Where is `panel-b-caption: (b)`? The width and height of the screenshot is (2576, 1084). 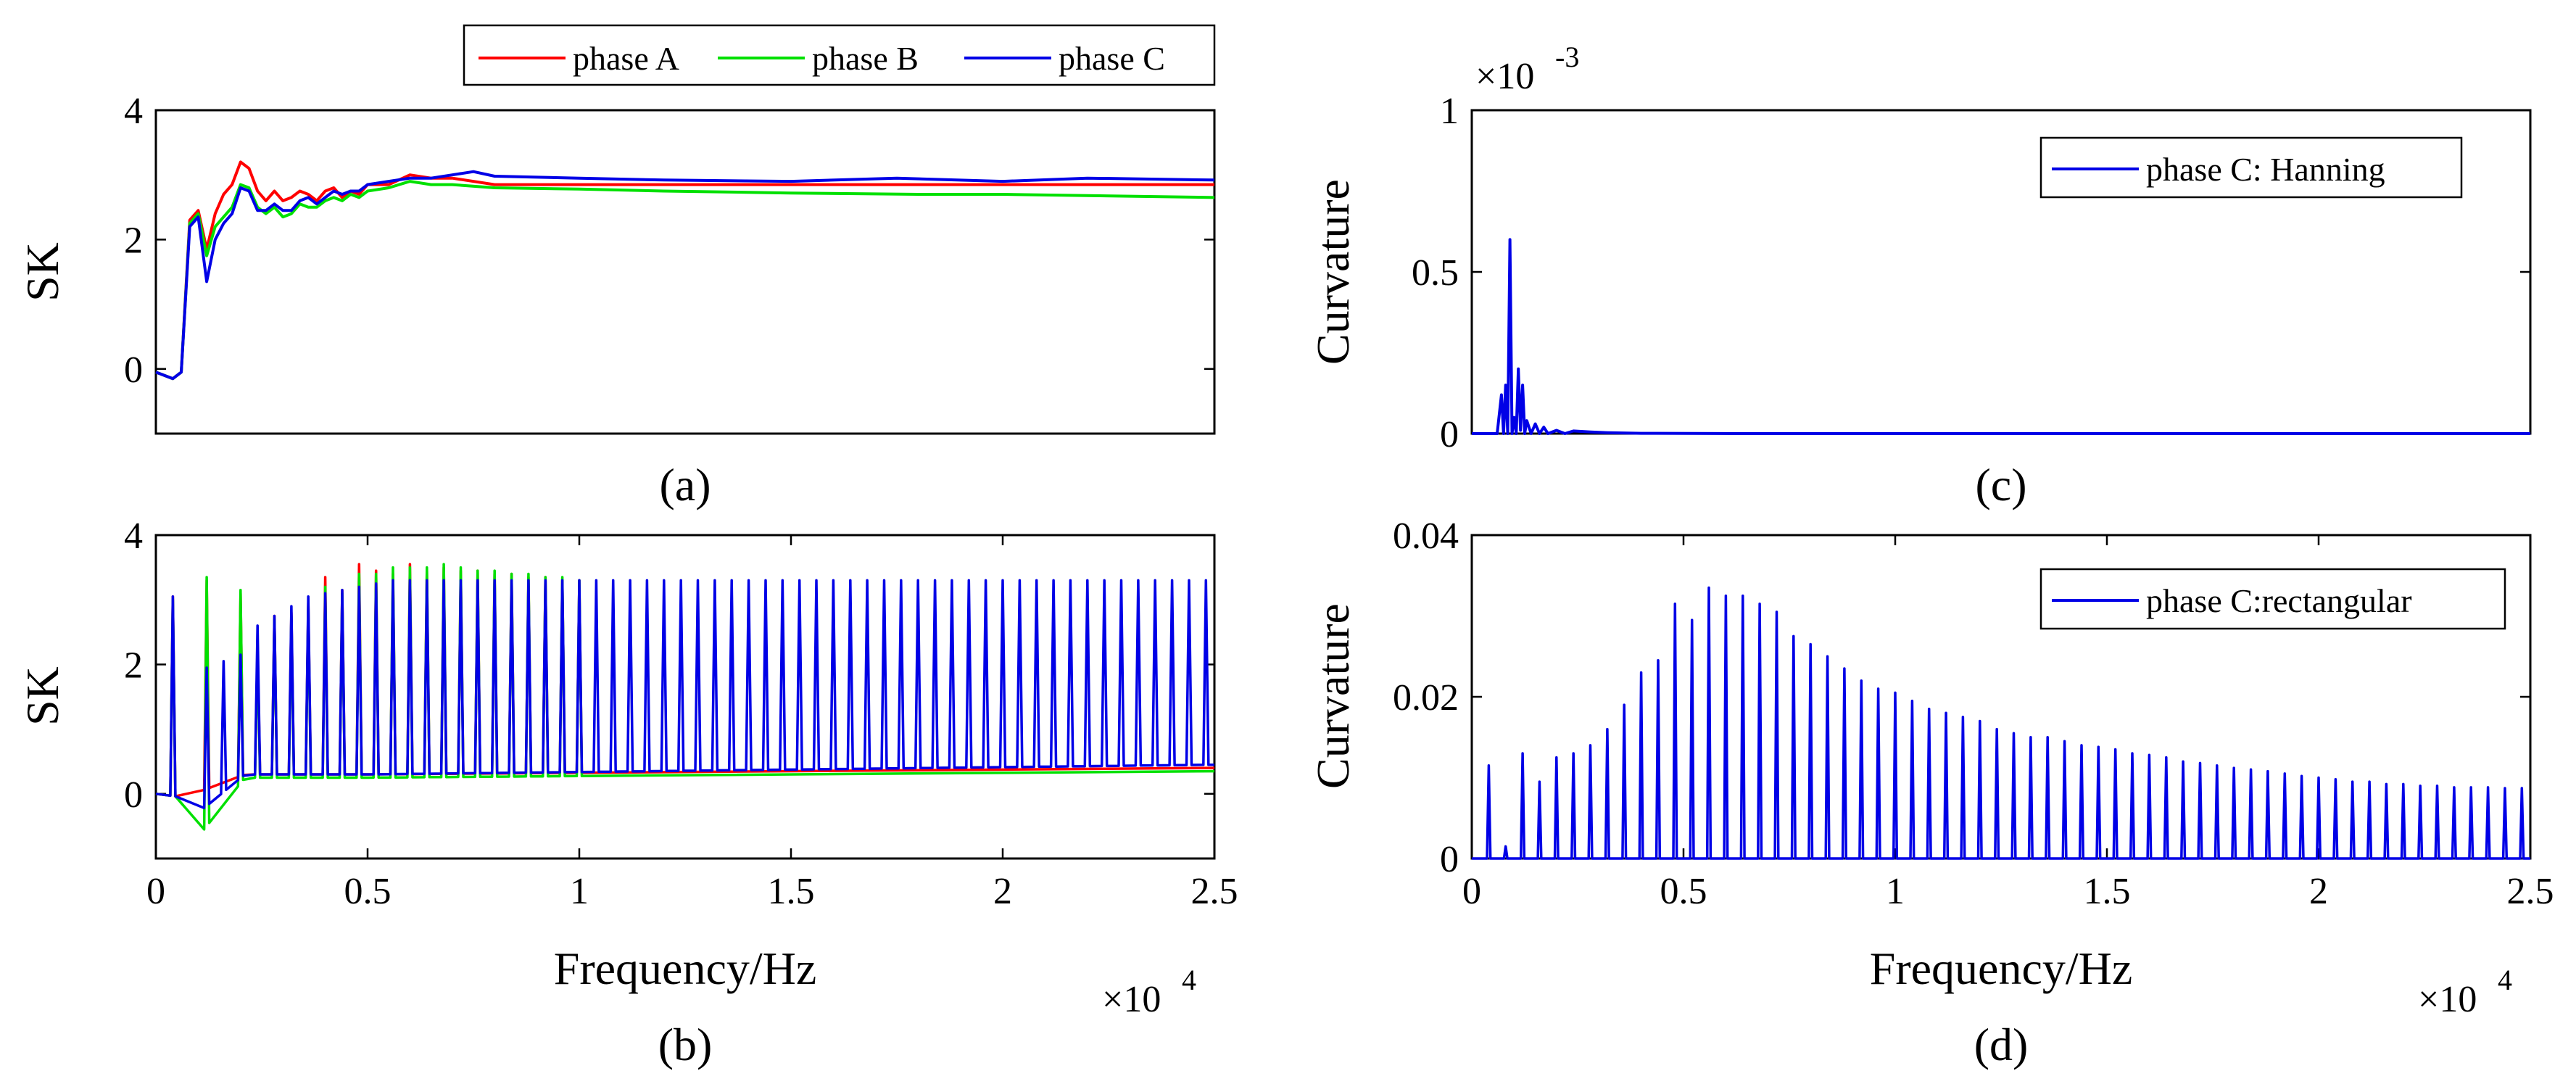 panel-b-caption: (b) is located at coordinates (686, 1045).